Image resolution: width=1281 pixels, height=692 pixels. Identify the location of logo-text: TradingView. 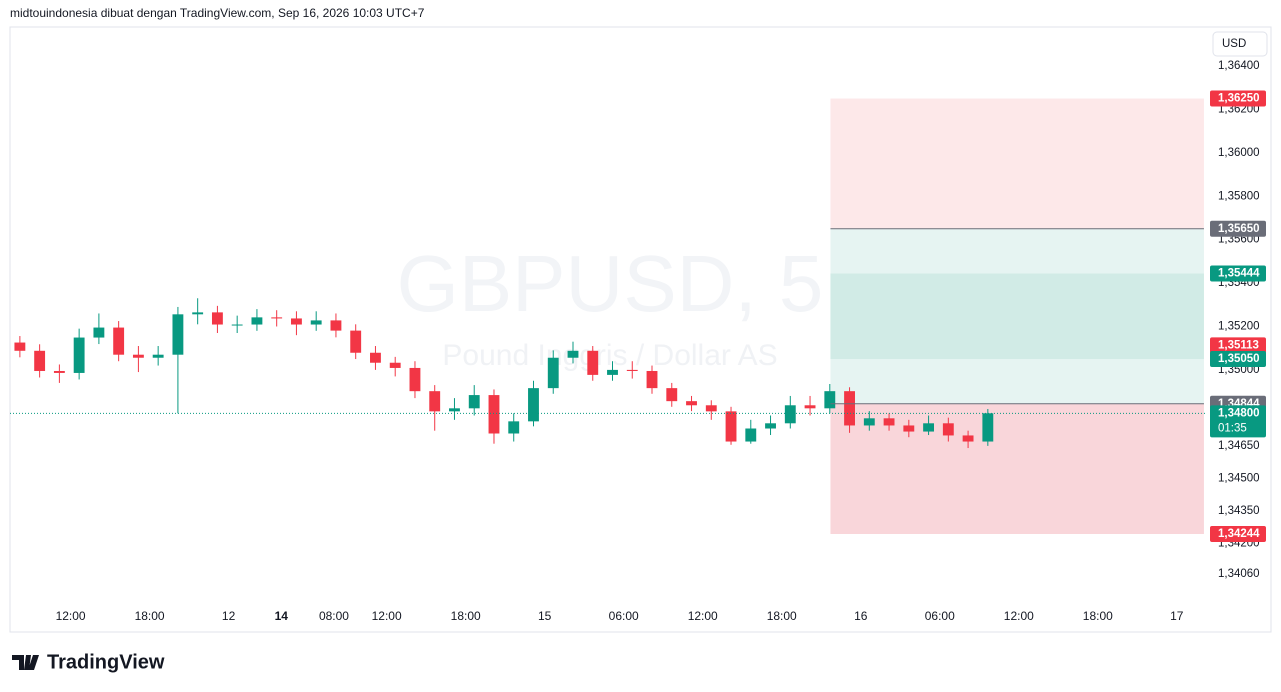
(106, 662).